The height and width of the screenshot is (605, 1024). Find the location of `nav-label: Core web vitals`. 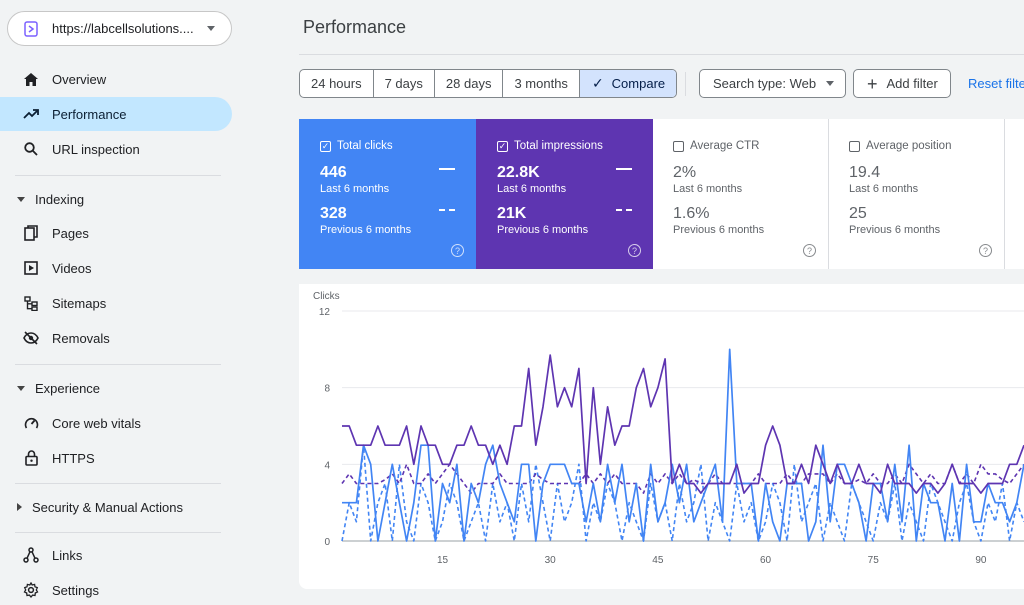

nav-label: Core web vitals is located at coordinates (96, 423).